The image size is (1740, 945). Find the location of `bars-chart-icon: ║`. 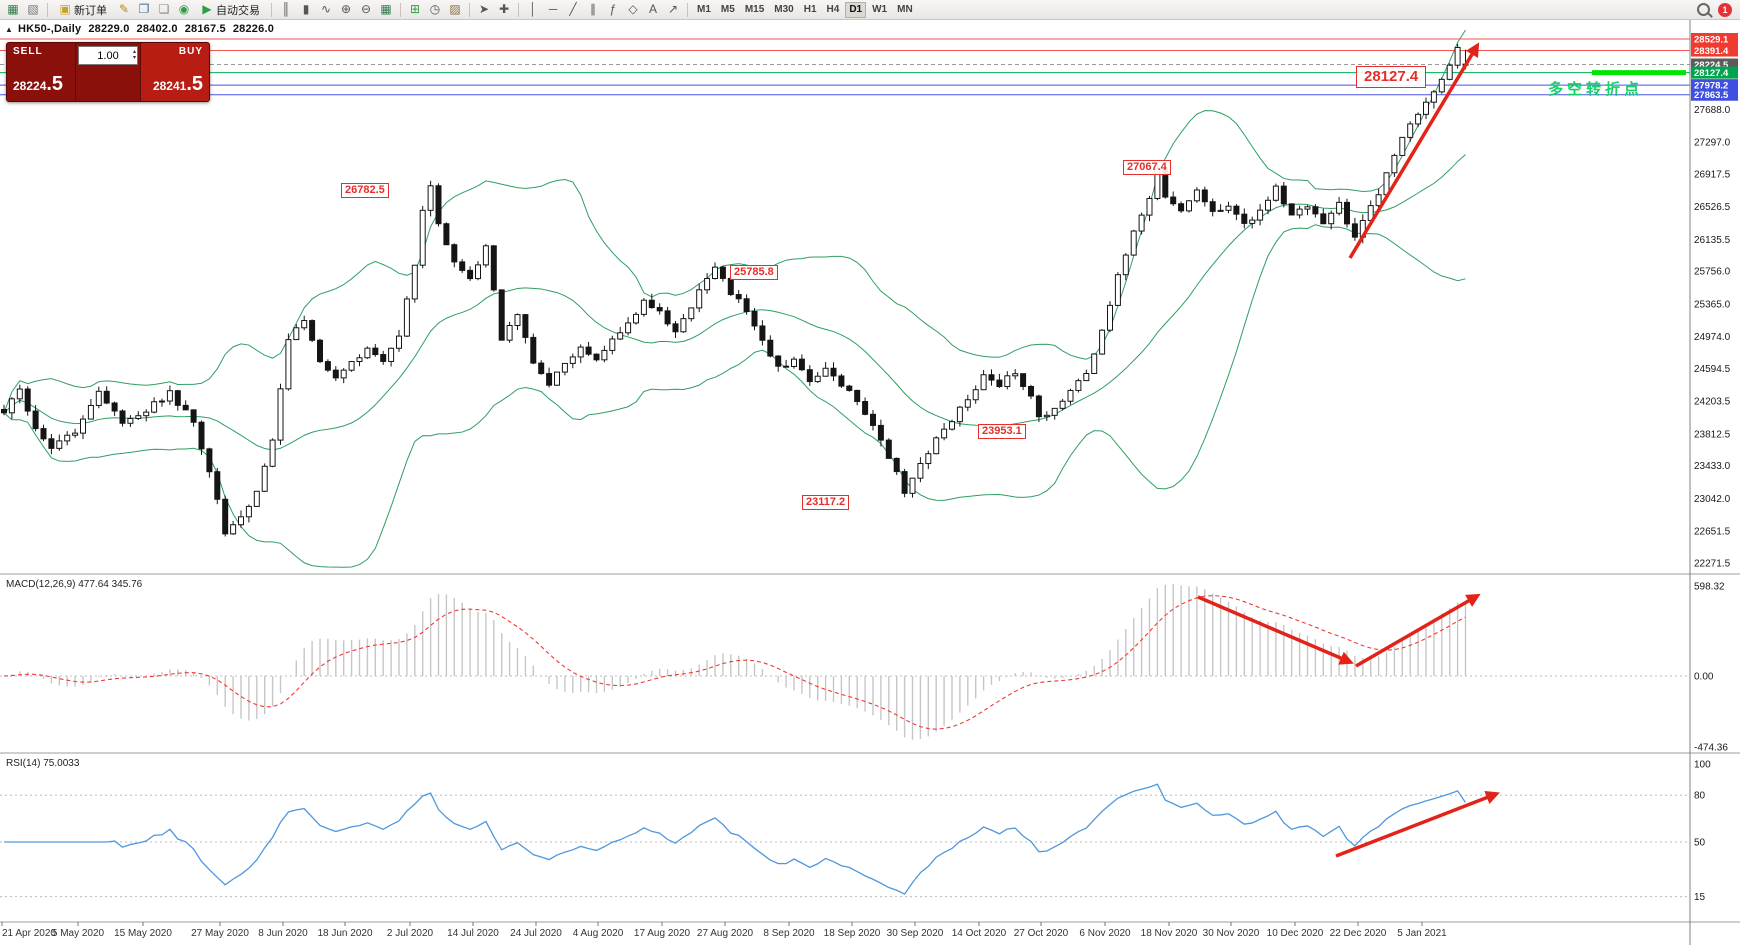

bars-chart-icon: ║ is located at coordinates (286, 9).